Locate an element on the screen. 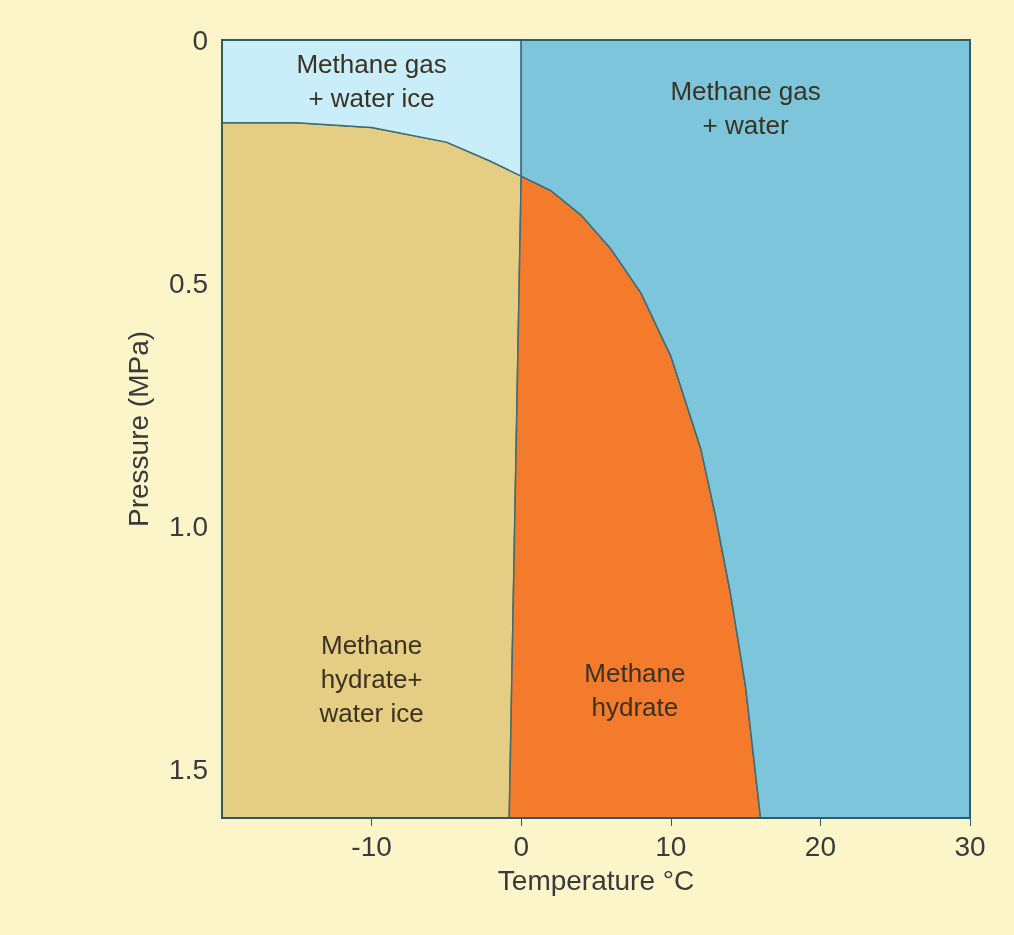  series-label: Methane hydrate+ water ice is located at coordinates (371, 678).